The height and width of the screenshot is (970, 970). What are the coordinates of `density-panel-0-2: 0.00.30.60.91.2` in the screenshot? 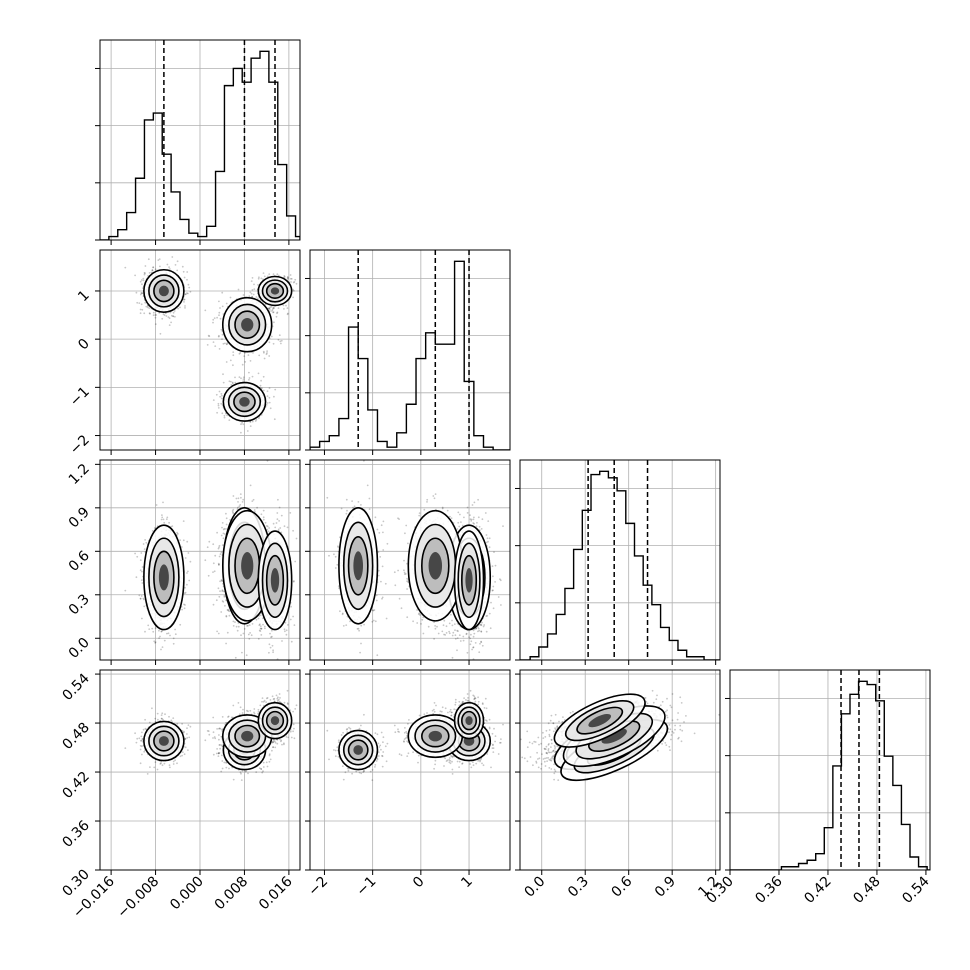 It's located at (183, 562).